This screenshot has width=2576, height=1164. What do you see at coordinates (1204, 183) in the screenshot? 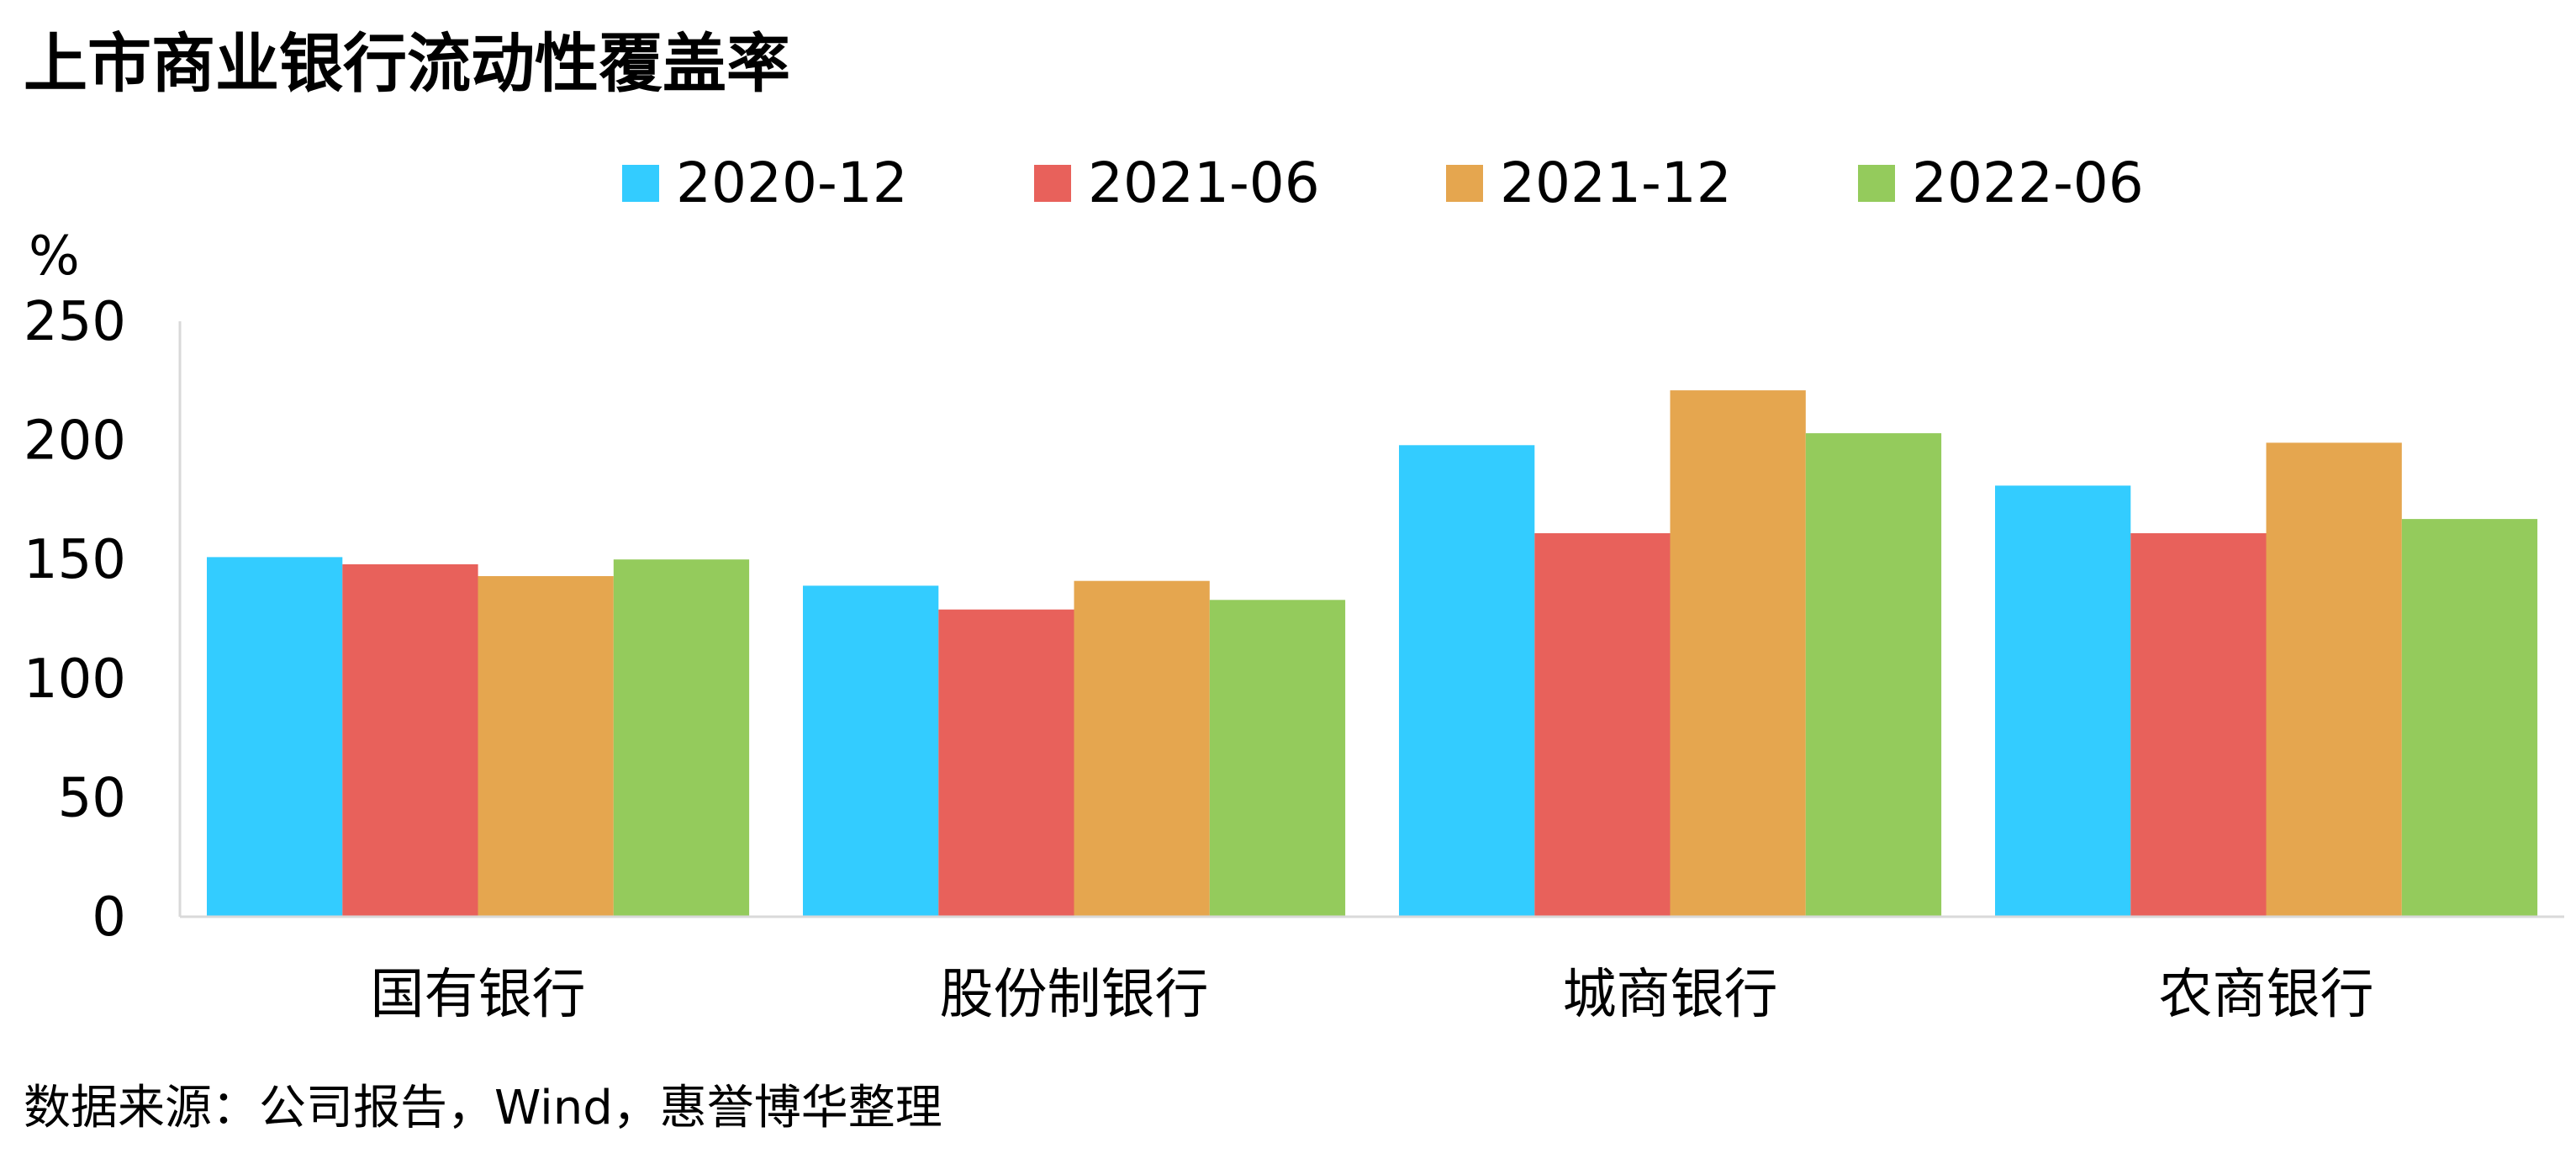
I see `legend-label: 2021-06` at bounding box center [1204, 183].